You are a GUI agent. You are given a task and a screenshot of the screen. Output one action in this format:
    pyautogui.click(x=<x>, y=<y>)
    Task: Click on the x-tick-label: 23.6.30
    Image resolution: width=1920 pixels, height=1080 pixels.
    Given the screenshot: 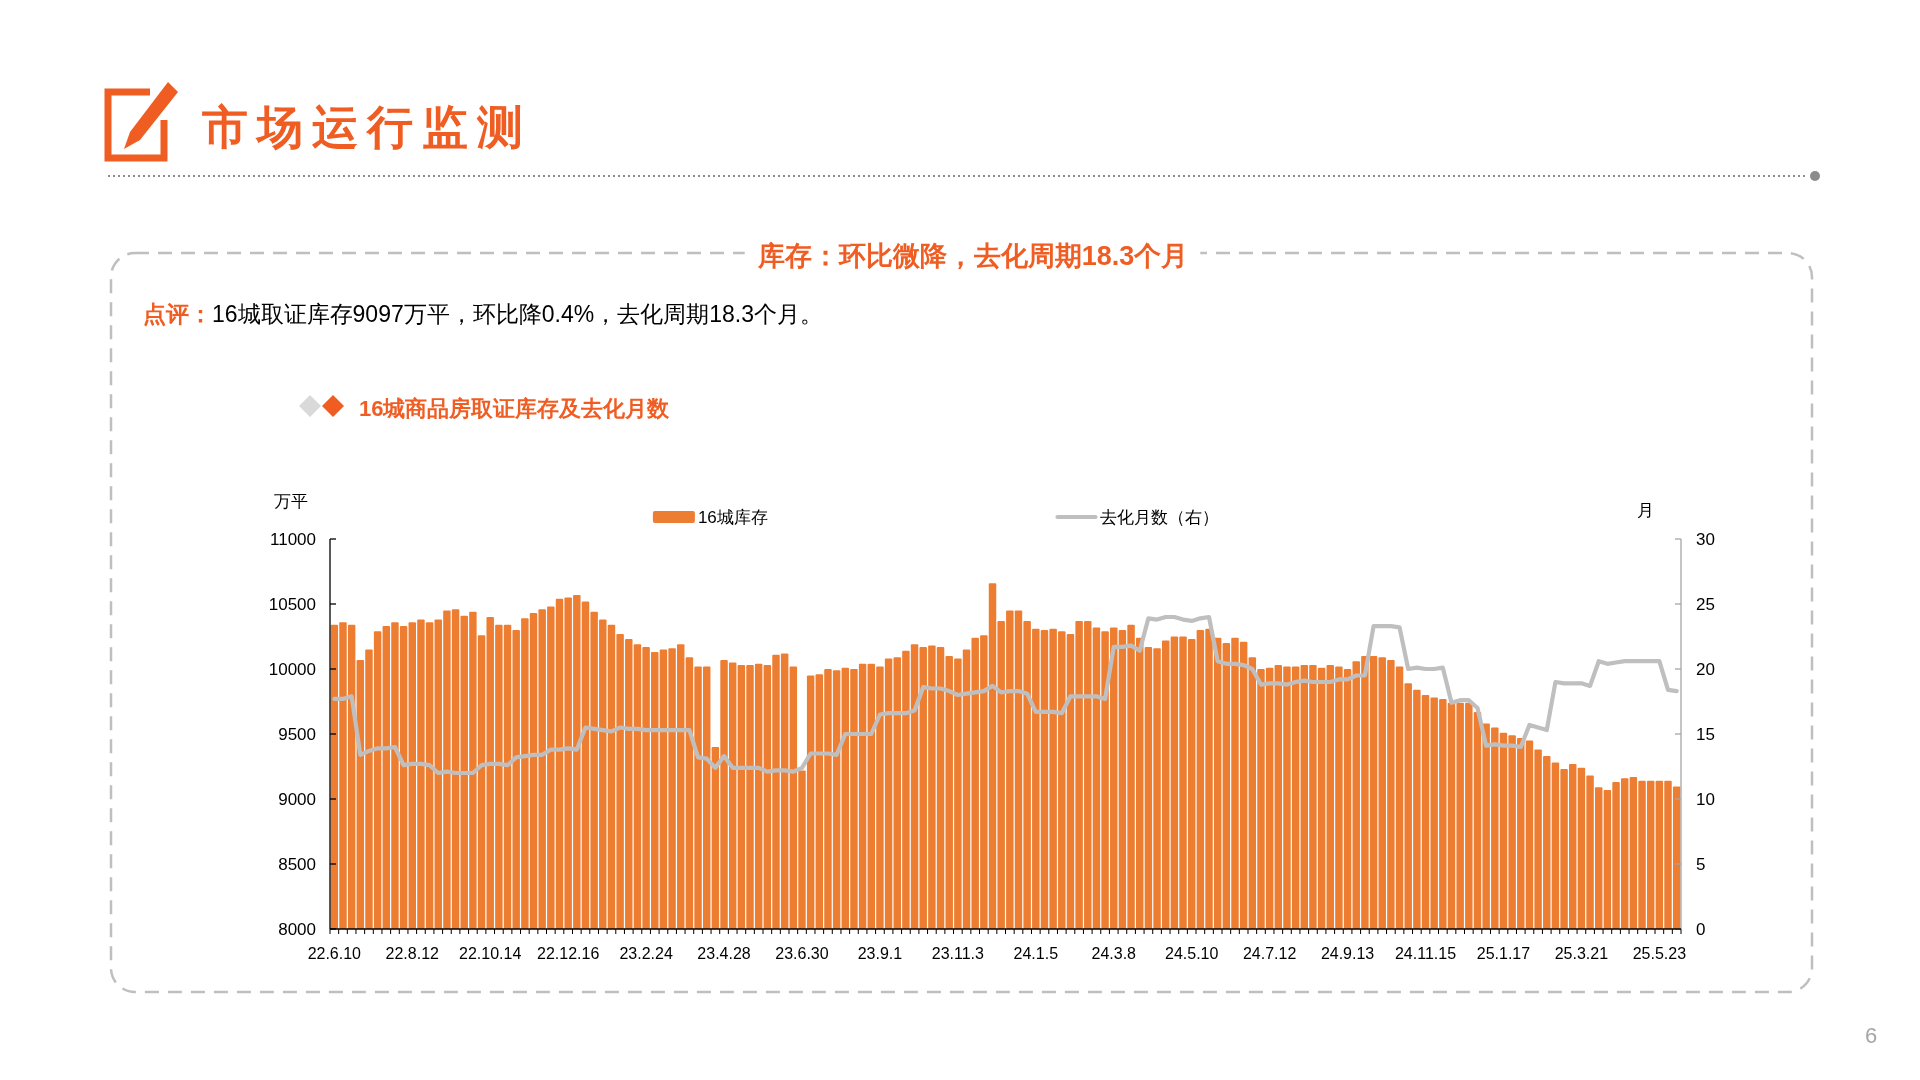 What is the action you would take?
    pyautogui.click(x=802, y=953)
    